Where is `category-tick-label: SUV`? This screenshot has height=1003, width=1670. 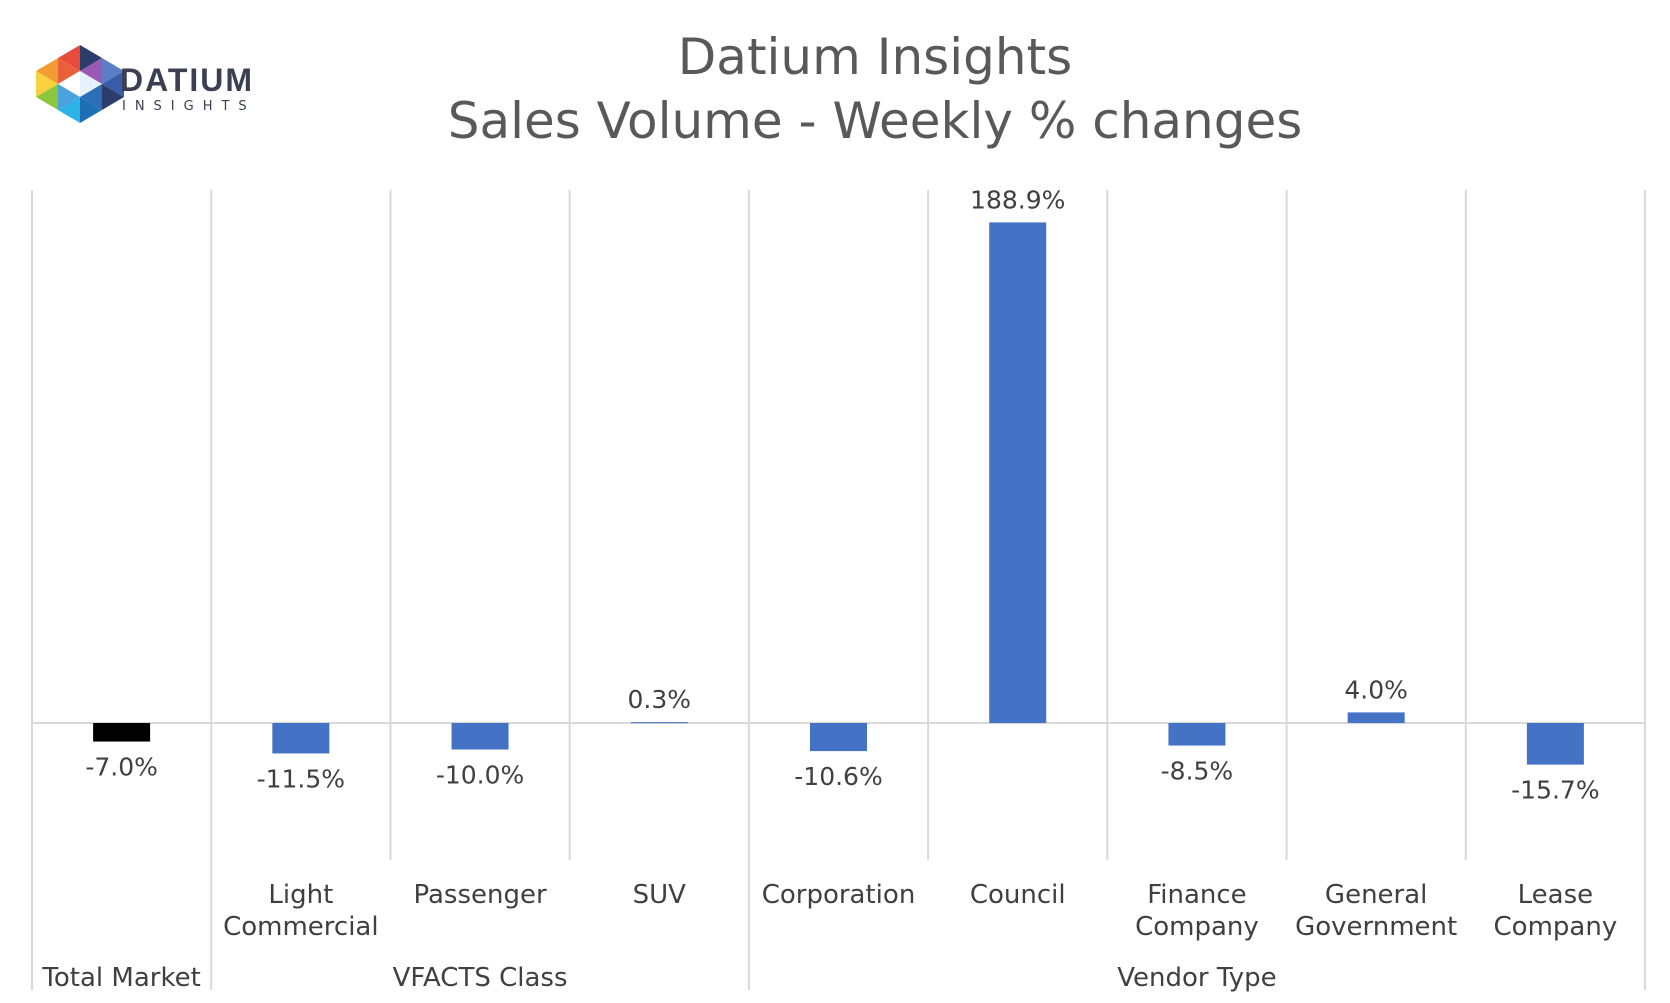 category-tick-label: SUV is located at coordinates (660, 895).